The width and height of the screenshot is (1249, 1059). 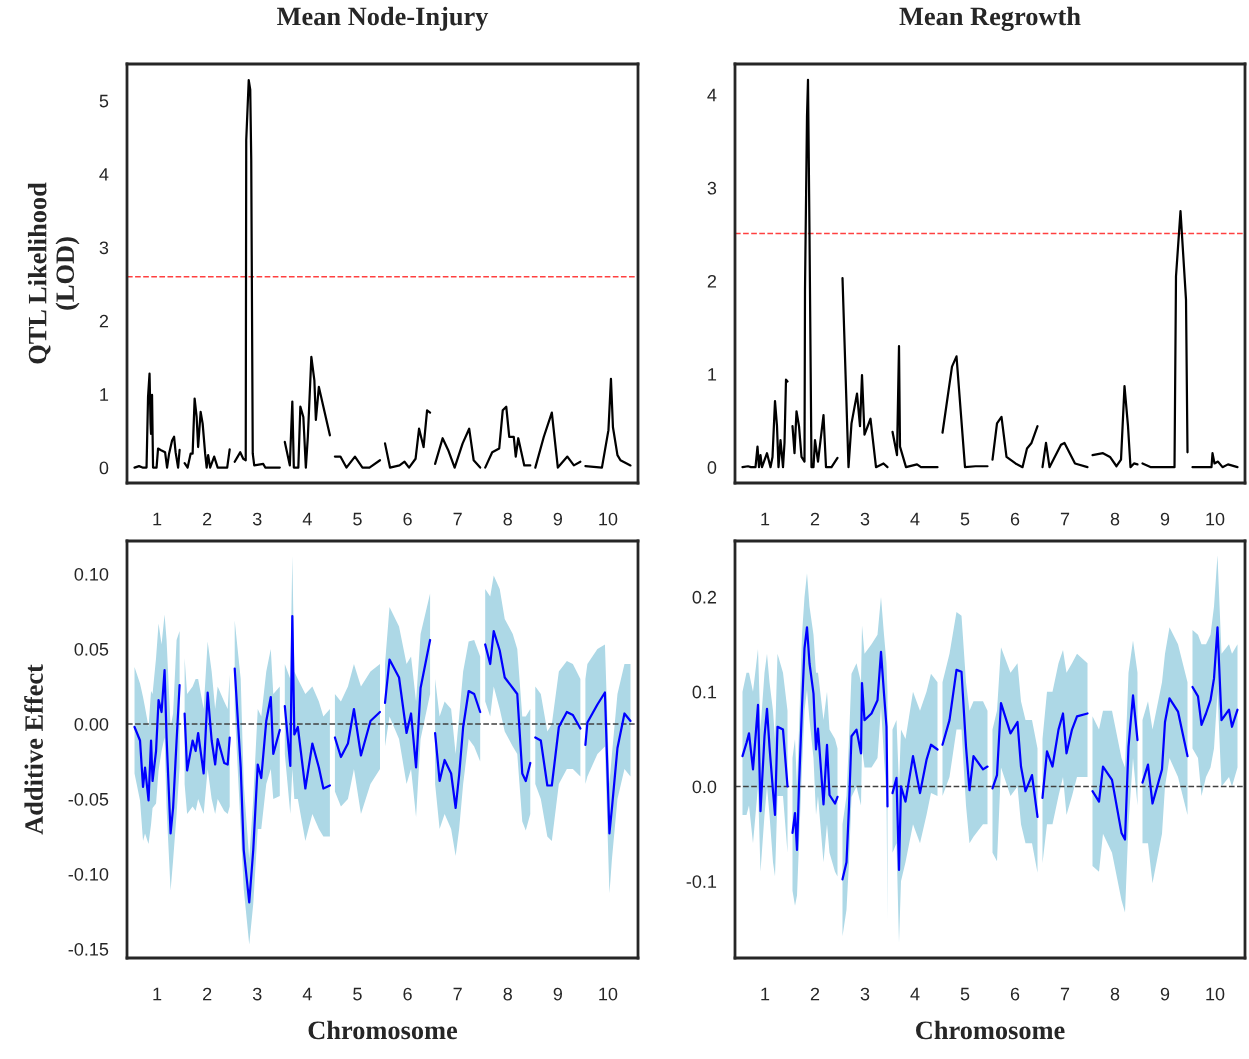 What do you see at coordinates (990, 18) in the screenshot?
I see `chart-title: Mean Regrowth` at bounding box center [990, 18].